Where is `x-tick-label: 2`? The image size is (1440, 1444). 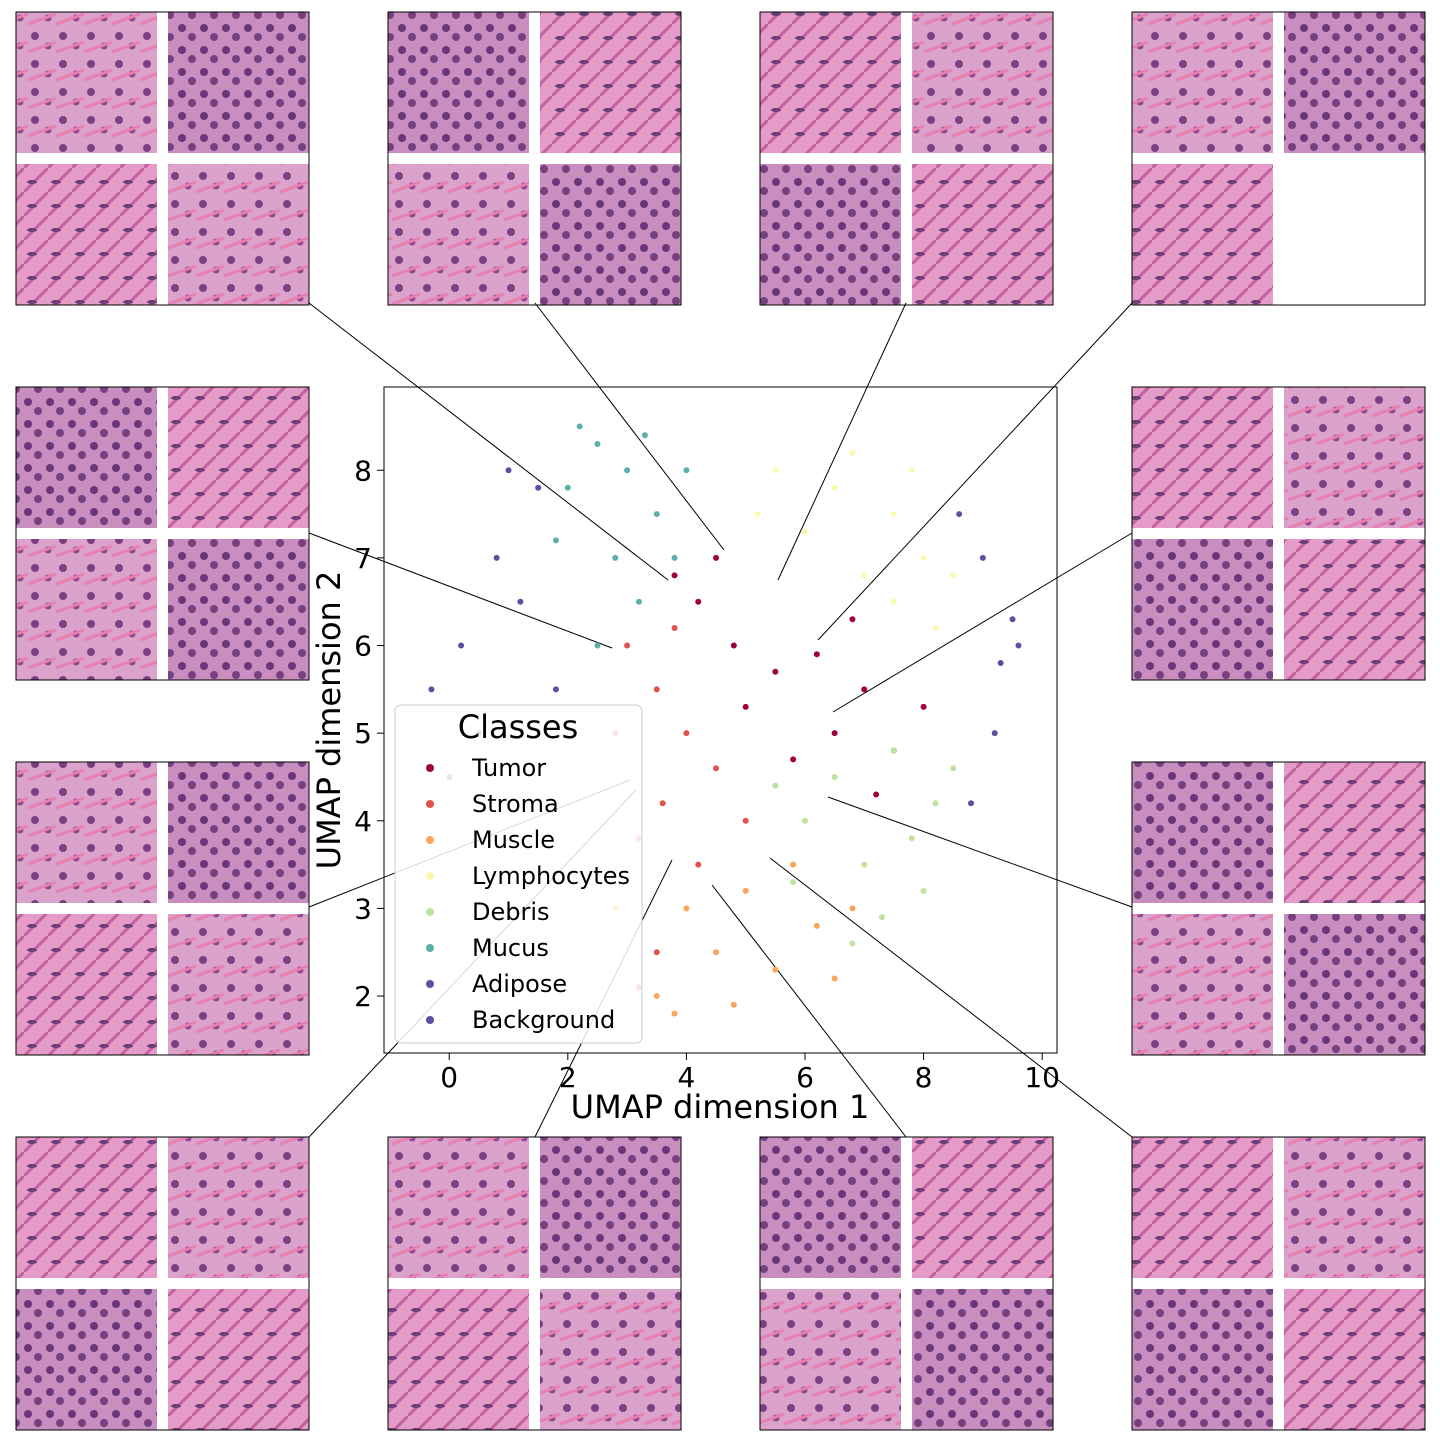
x-tick-label: 2 is located at coordinates (568, 1077).